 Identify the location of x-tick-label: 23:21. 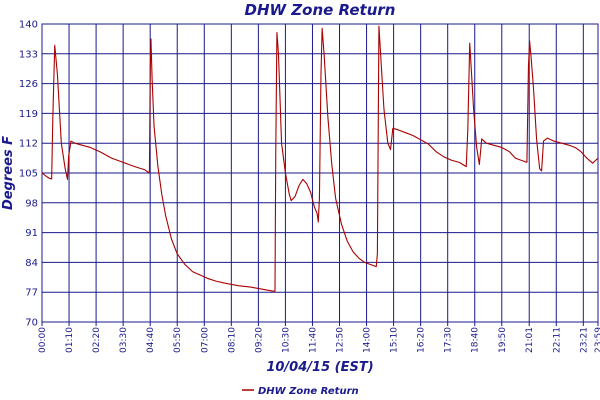
(584, 340).